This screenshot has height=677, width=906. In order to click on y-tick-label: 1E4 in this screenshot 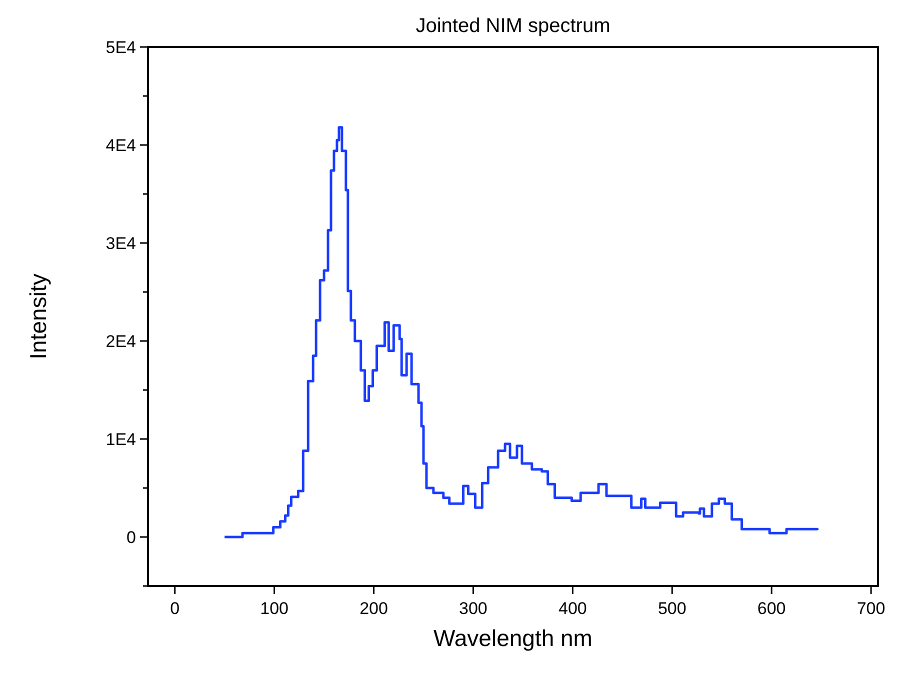, I will do `click(121, 439)`.